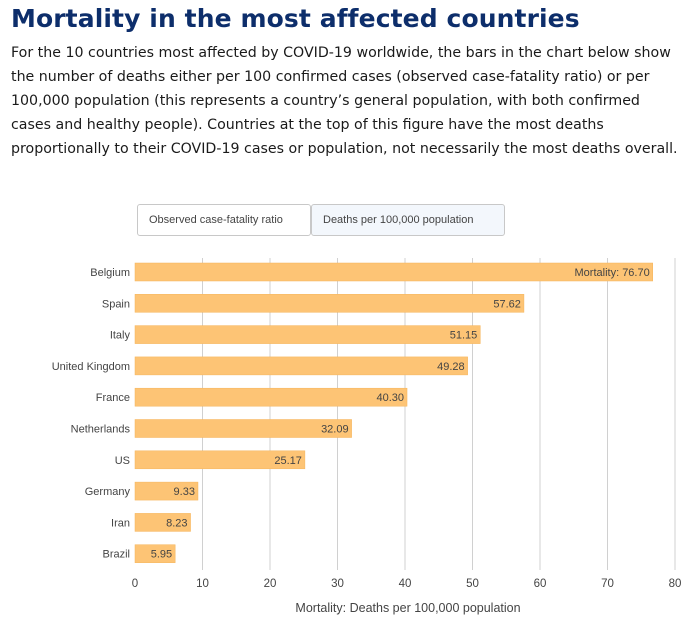 The image size is (690, 632). What do you see at coordinates (540, 584) in the screenshot?
I see `x-tick-label: 60` at bounding box center [540, 584].